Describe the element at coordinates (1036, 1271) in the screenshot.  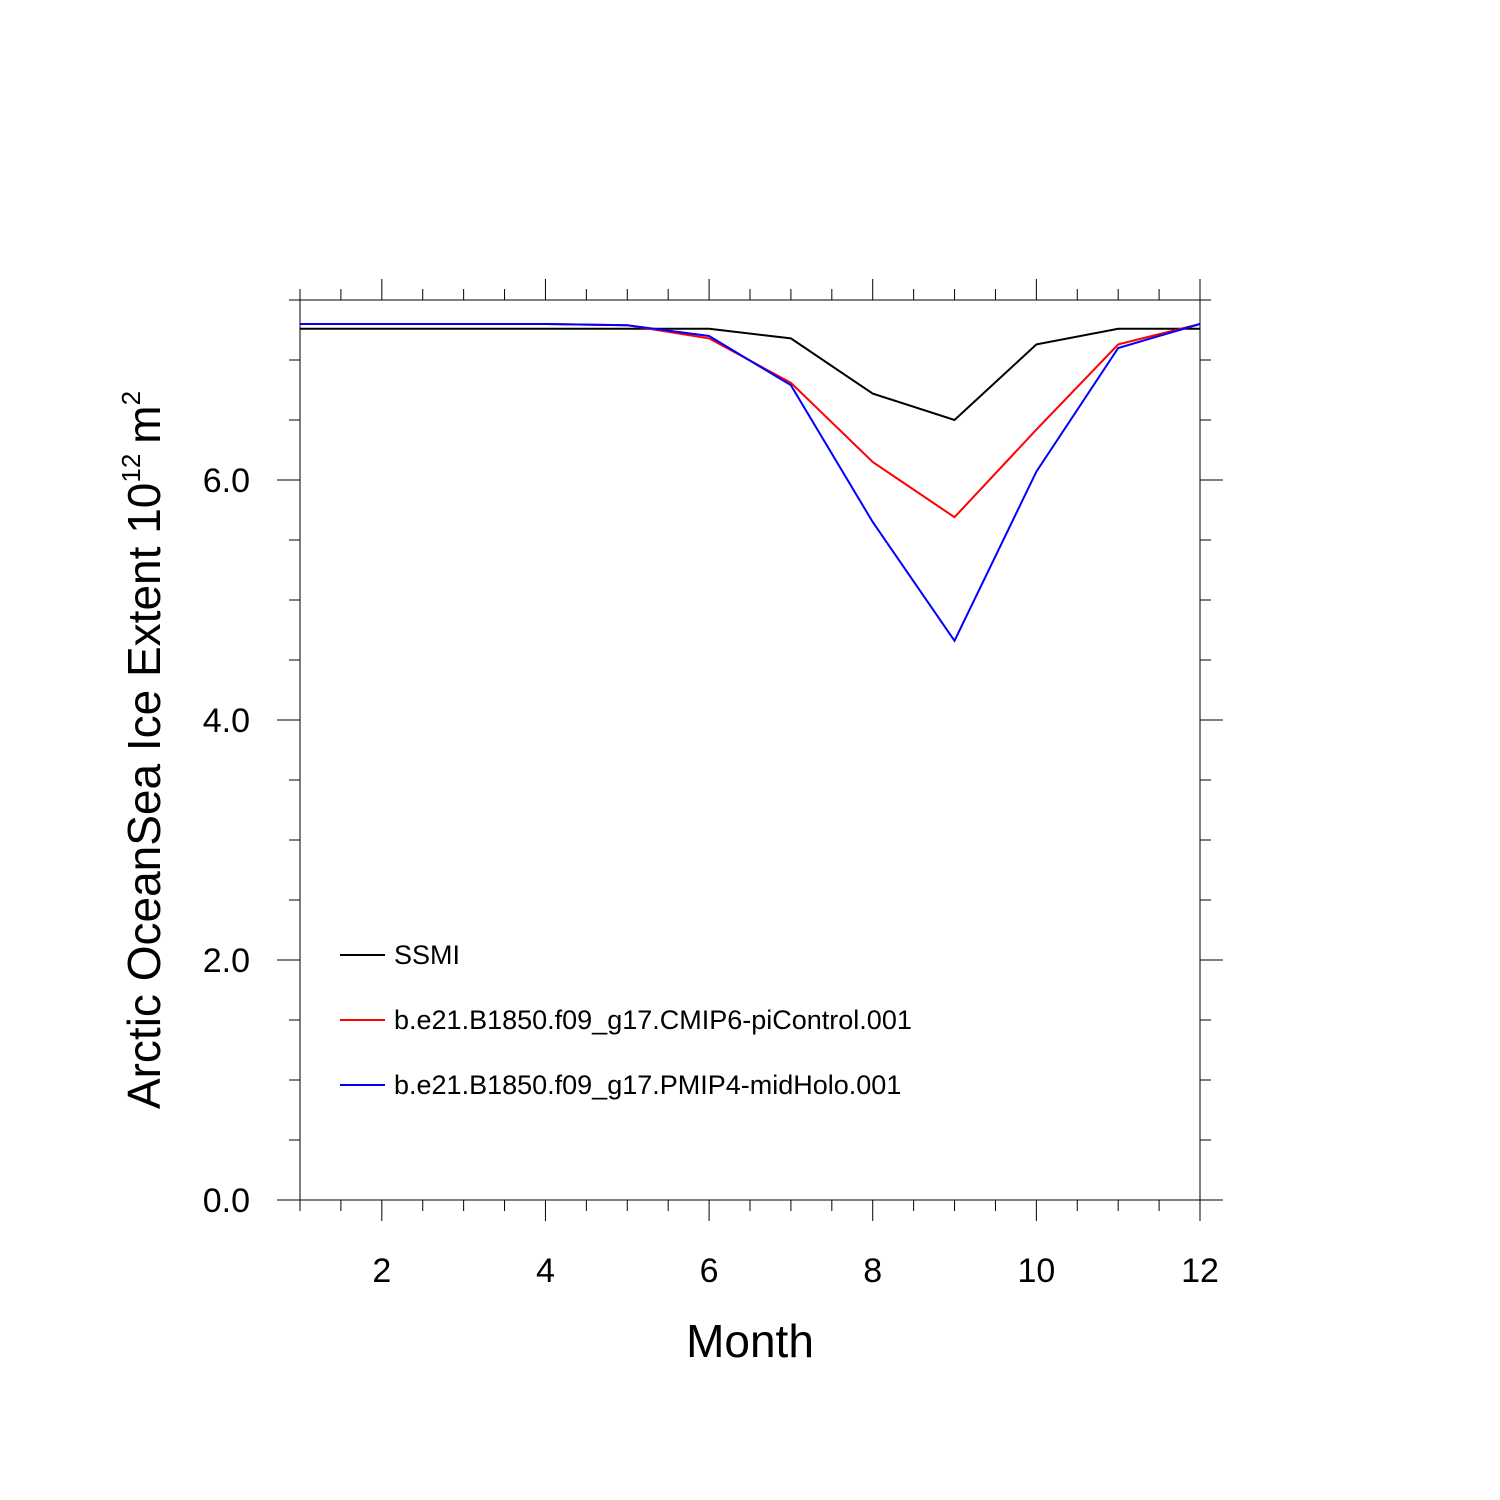
I see `x-tick-label: 10` at that location.